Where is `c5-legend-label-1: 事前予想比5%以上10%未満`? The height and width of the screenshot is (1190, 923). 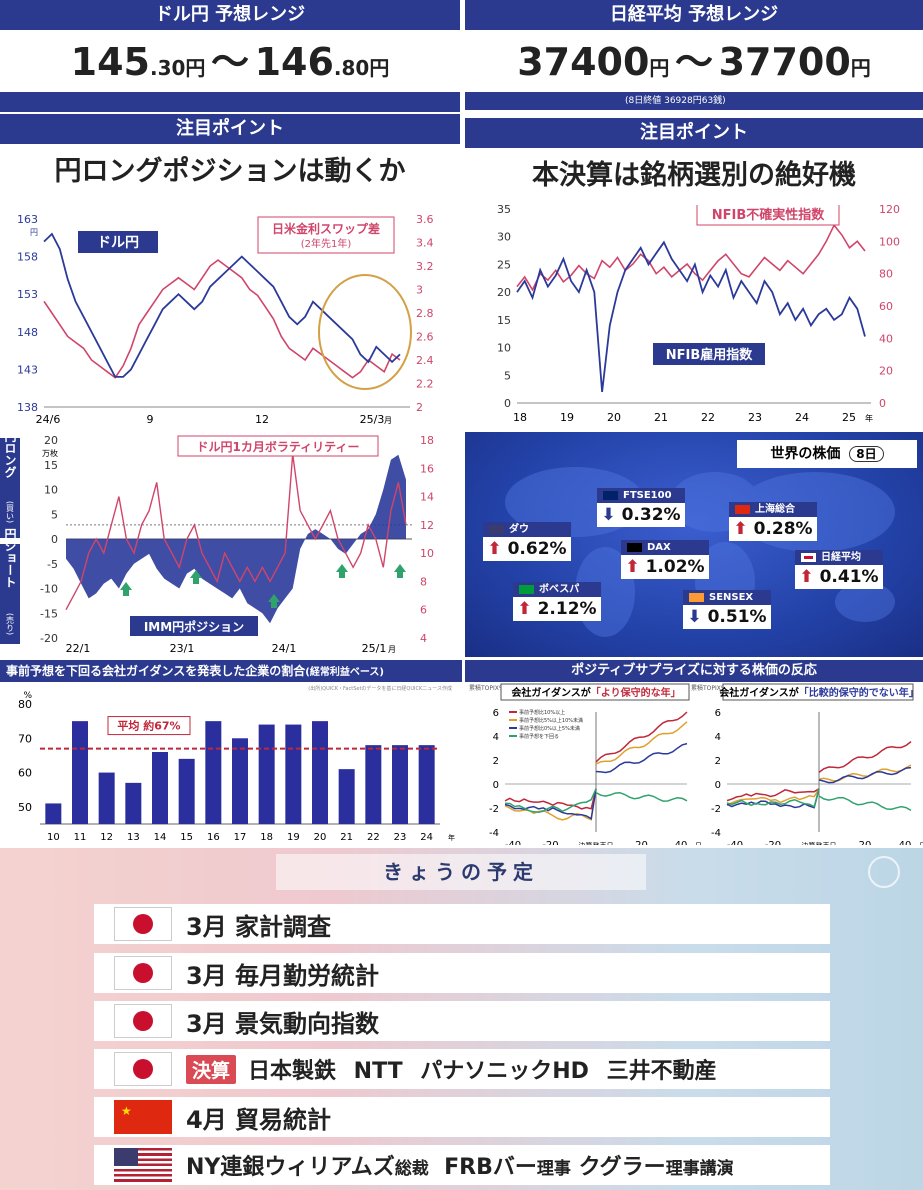 c5-legend-label-1: 事前予想比5%以上10%未満 is located at coordinates (551, 720).